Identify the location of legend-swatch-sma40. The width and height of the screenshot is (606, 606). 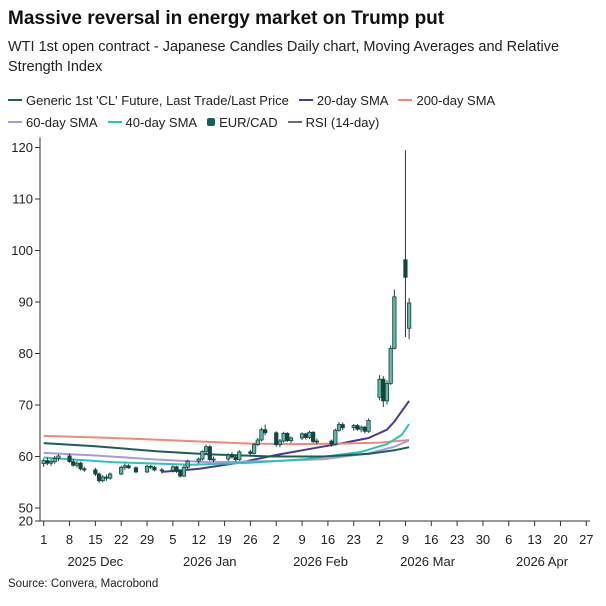
(114, 122).